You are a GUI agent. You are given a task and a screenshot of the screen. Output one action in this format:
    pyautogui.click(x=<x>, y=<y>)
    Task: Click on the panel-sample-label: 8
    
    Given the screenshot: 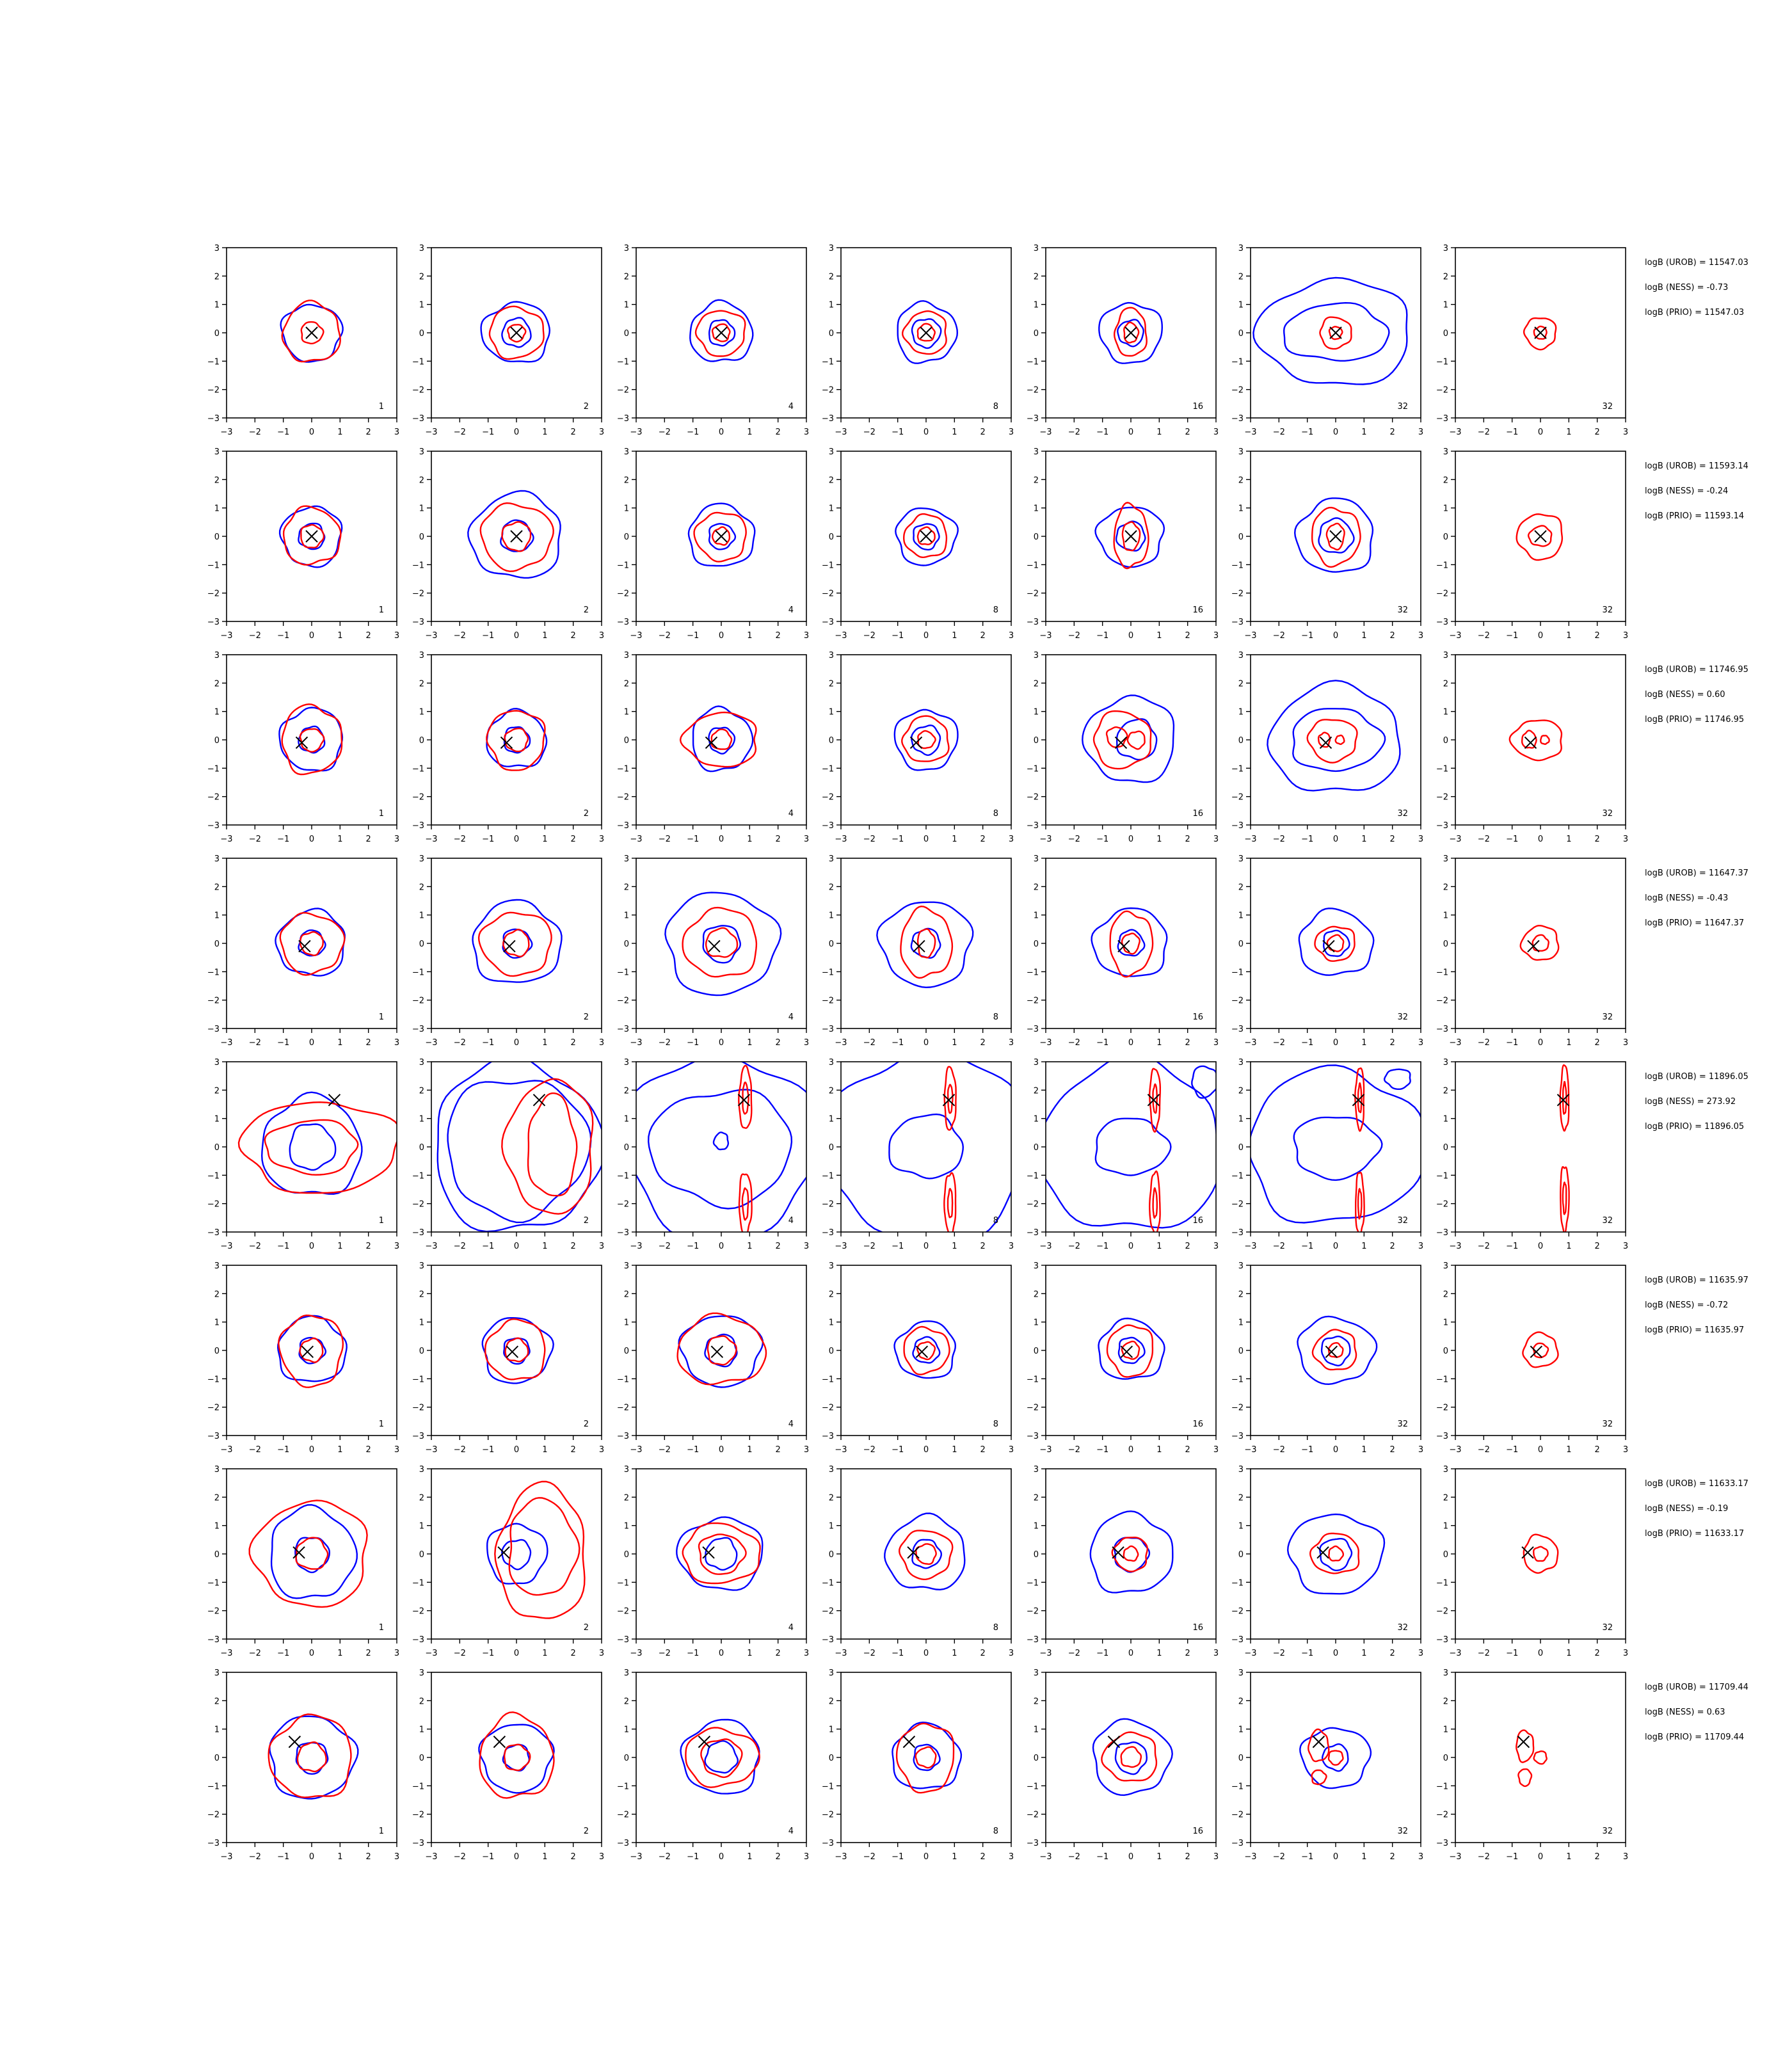 What is the action you would take?
    pyautogui.click(x=995, y=1017)
    